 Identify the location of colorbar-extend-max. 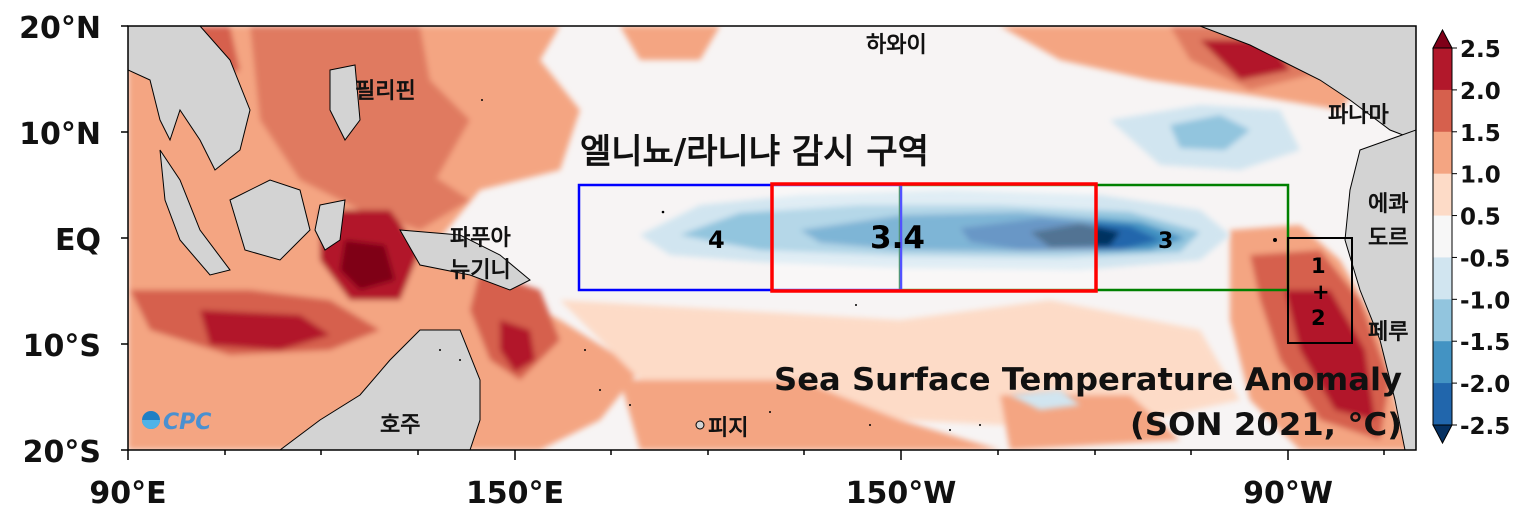
(1442, 38).